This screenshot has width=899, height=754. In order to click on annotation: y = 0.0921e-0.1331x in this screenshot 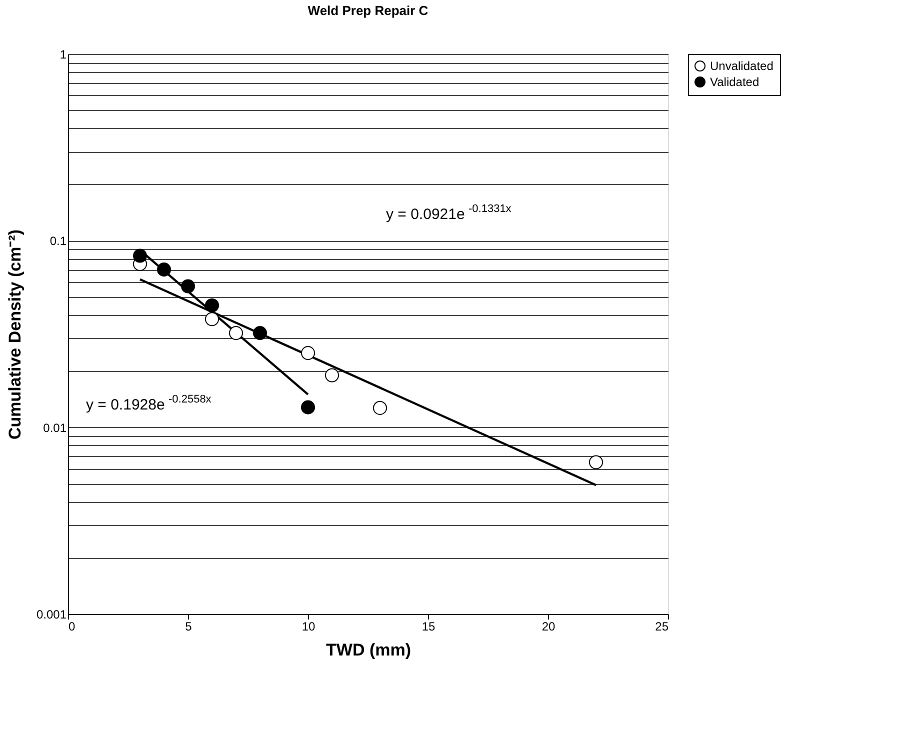, I will do `click(449, 213)`.